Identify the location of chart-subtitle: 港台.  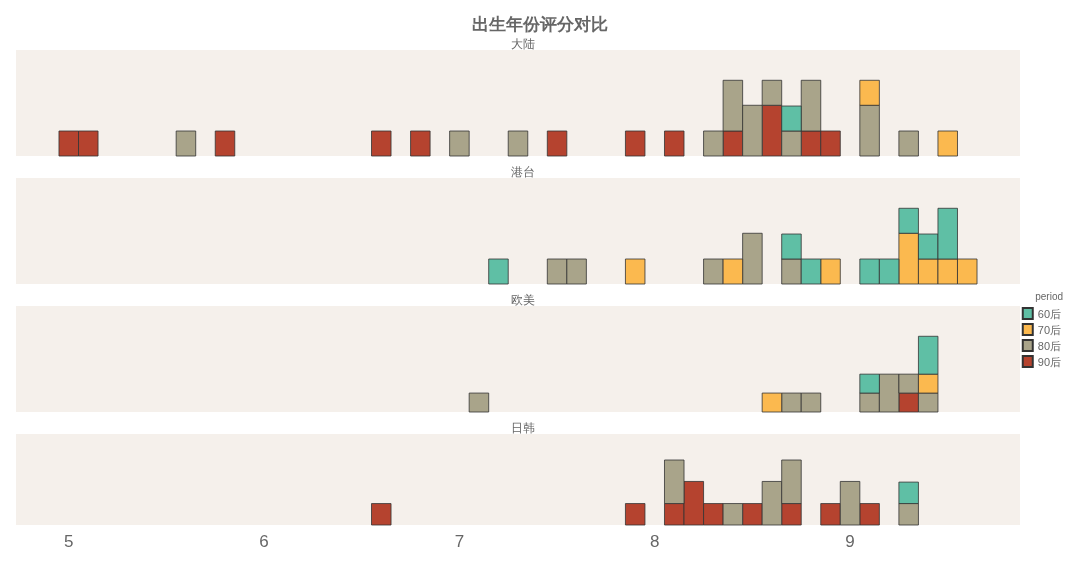
(523, 172).